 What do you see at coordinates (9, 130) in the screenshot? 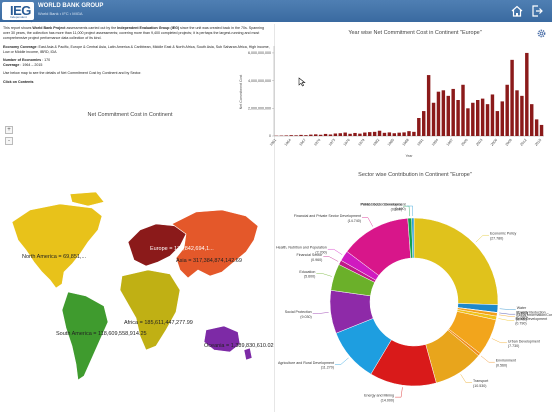
I see `zoom-in-button: +` at bounding box center [9, 130].